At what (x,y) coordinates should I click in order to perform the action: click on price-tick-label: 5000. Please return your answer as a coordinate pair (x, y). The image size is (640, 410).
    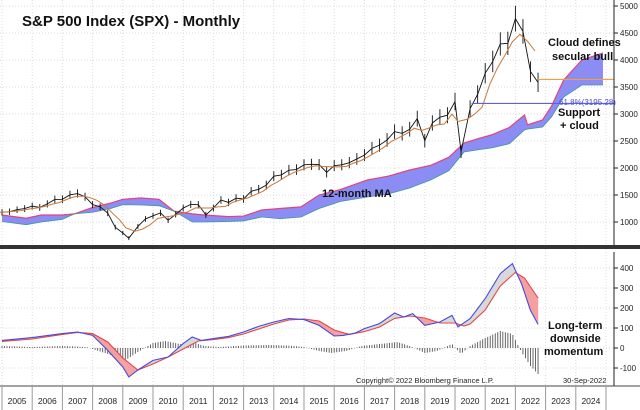
    Looking at the image, I should click on (629, 6).